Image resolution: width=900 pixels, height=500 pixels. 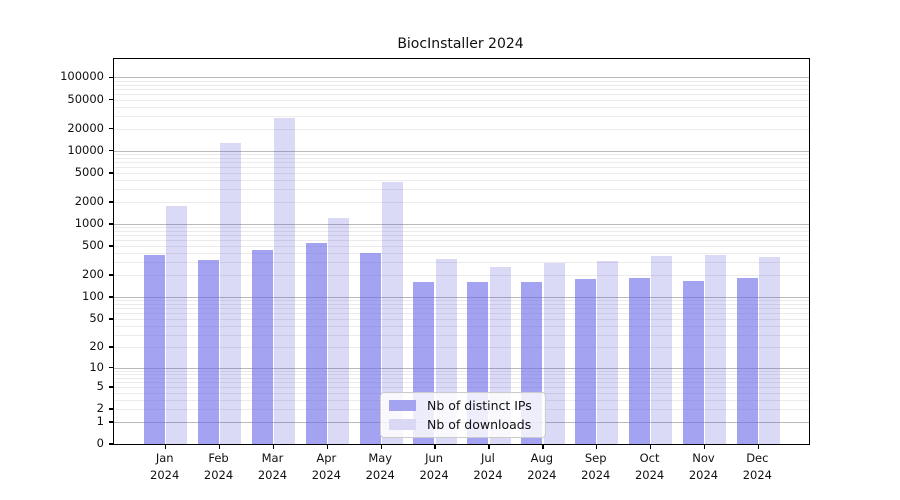 I want to click on legend: Nb of distinct IPs Nb of downloads, so click(x=463, y=415).